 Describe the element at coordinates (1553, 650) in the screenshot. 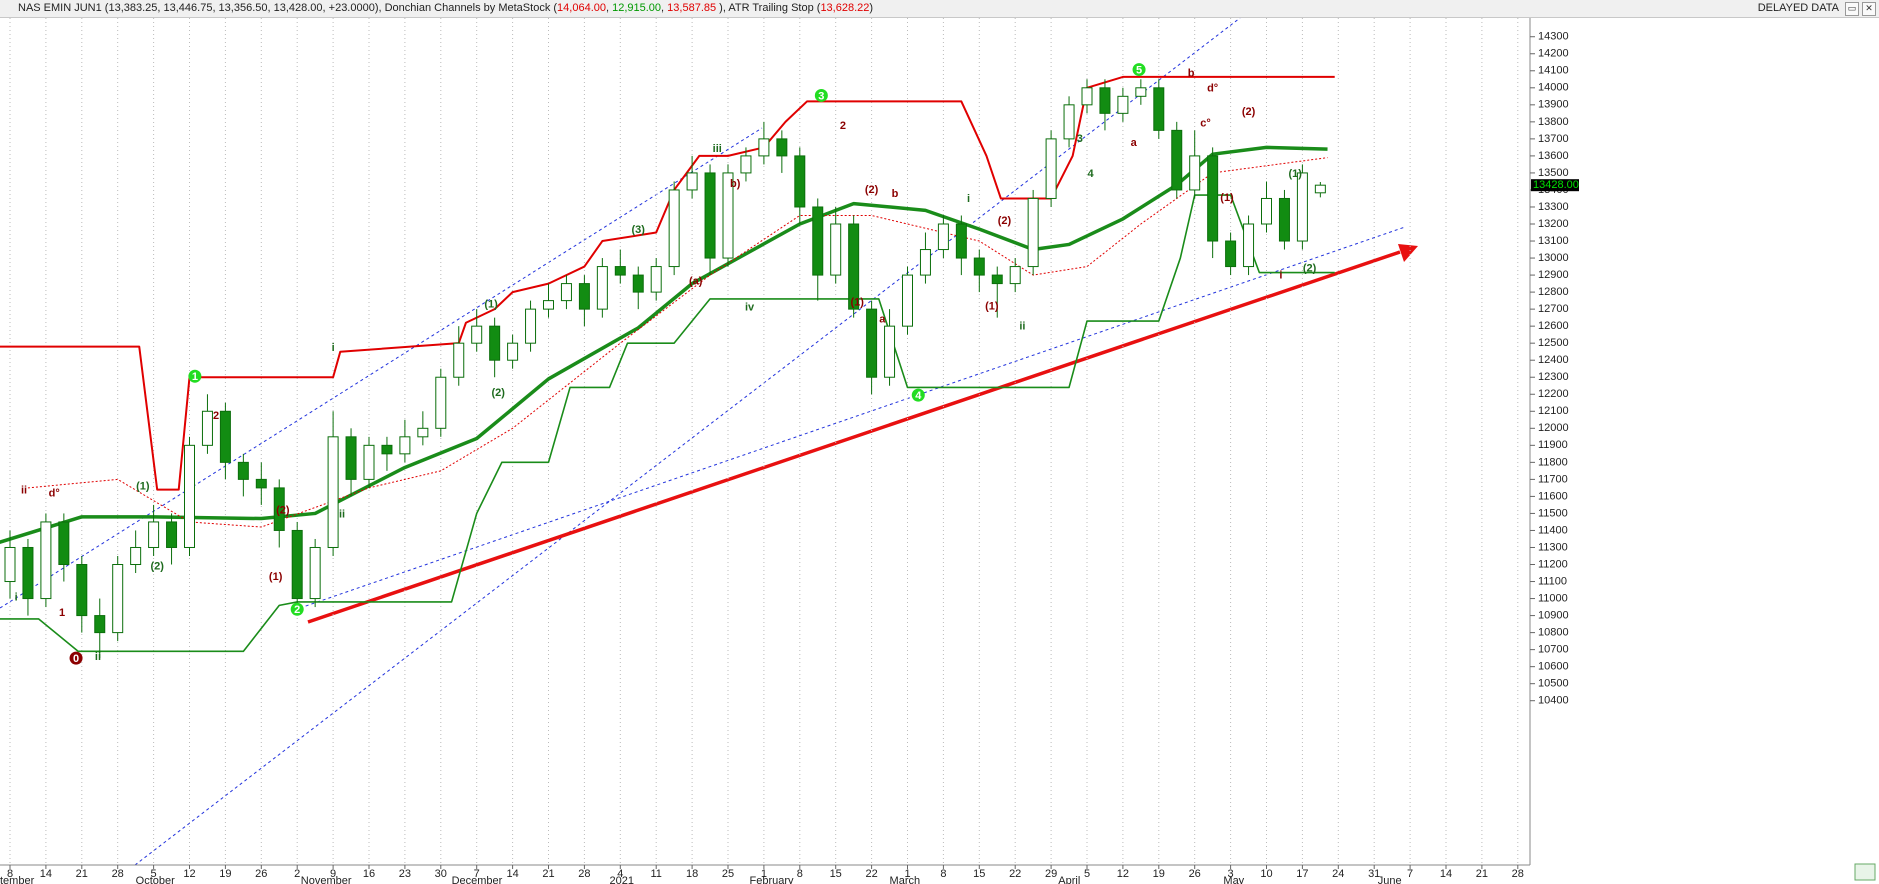

I see `y-tick-label: 10700` at that location.